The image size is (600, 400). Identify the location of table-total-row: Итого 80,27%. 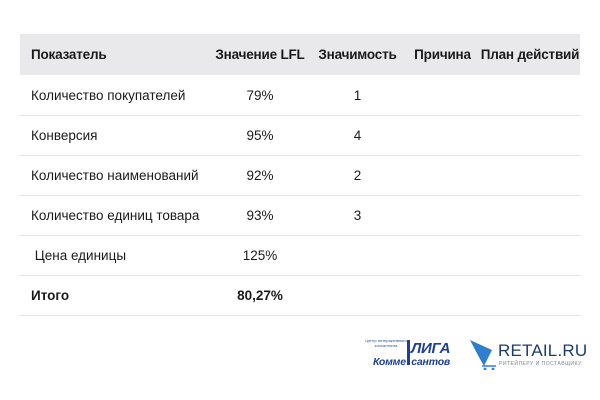
(300, 295).